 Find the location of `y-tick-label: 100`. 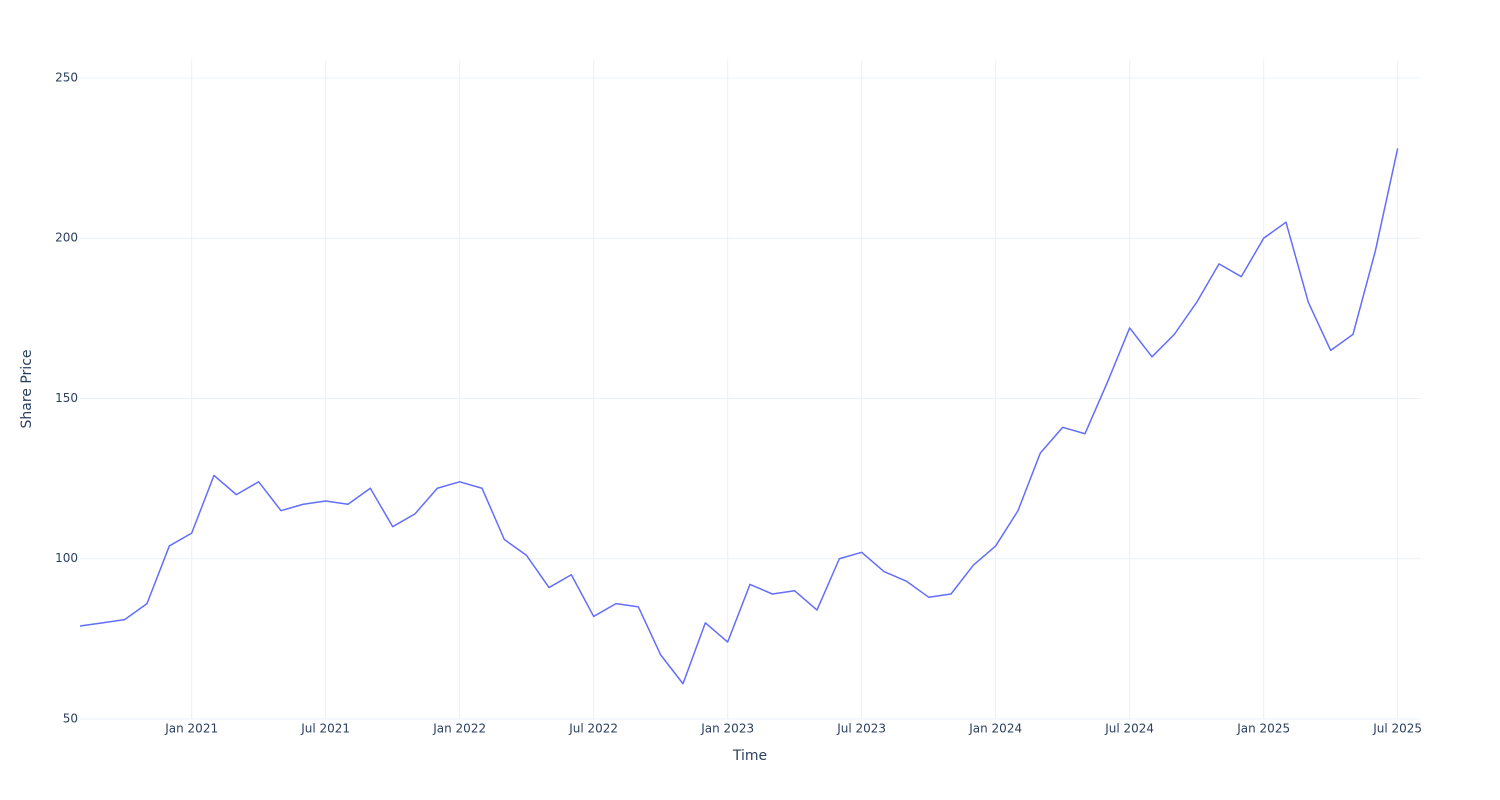

y-tick-label: 100 is located at coordinates (66, 558).